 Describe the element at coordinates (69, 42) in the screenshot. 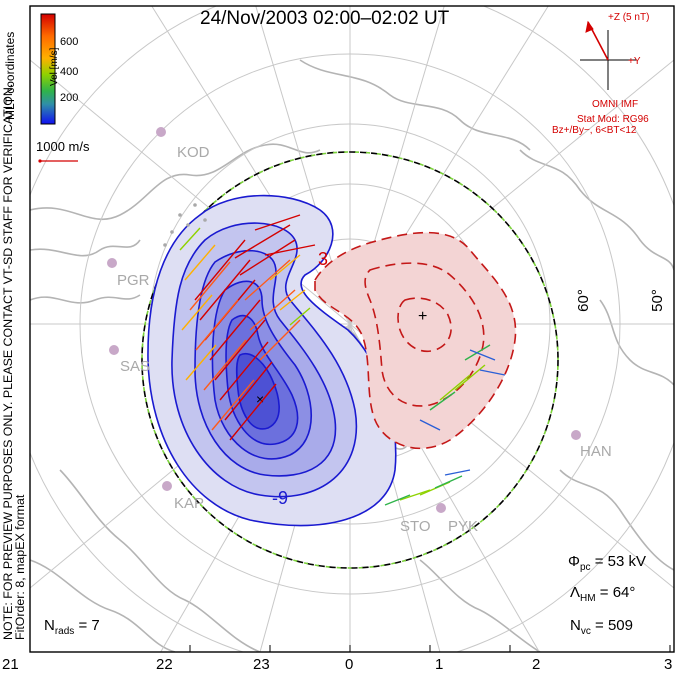

I see `colorbar-tick-600: 600` at that location.